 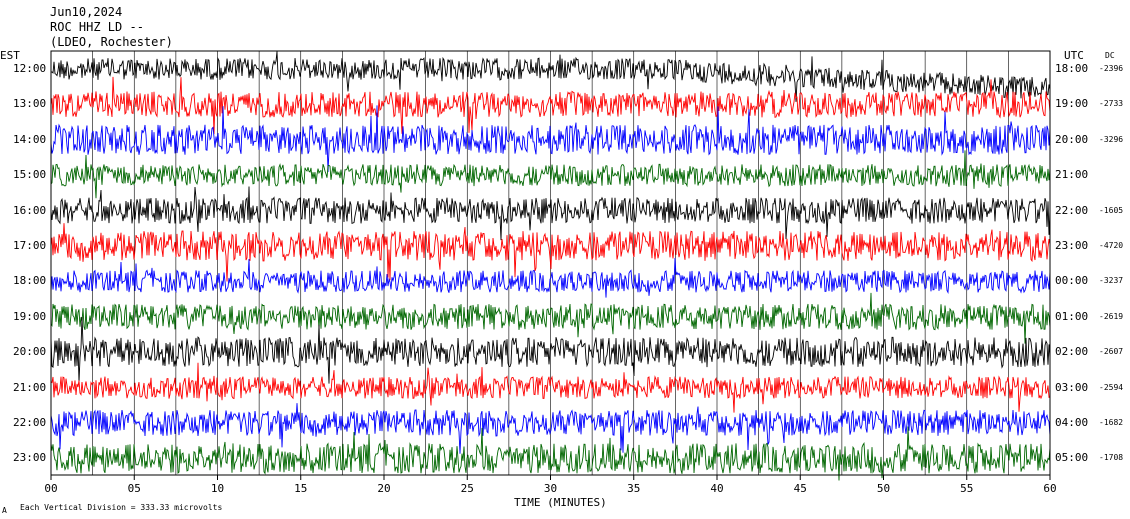 What do you see at coordinates (1111, 104) in the screenshot?
I see `dc-label-1: -2733` at bounding box center [1111, 104].